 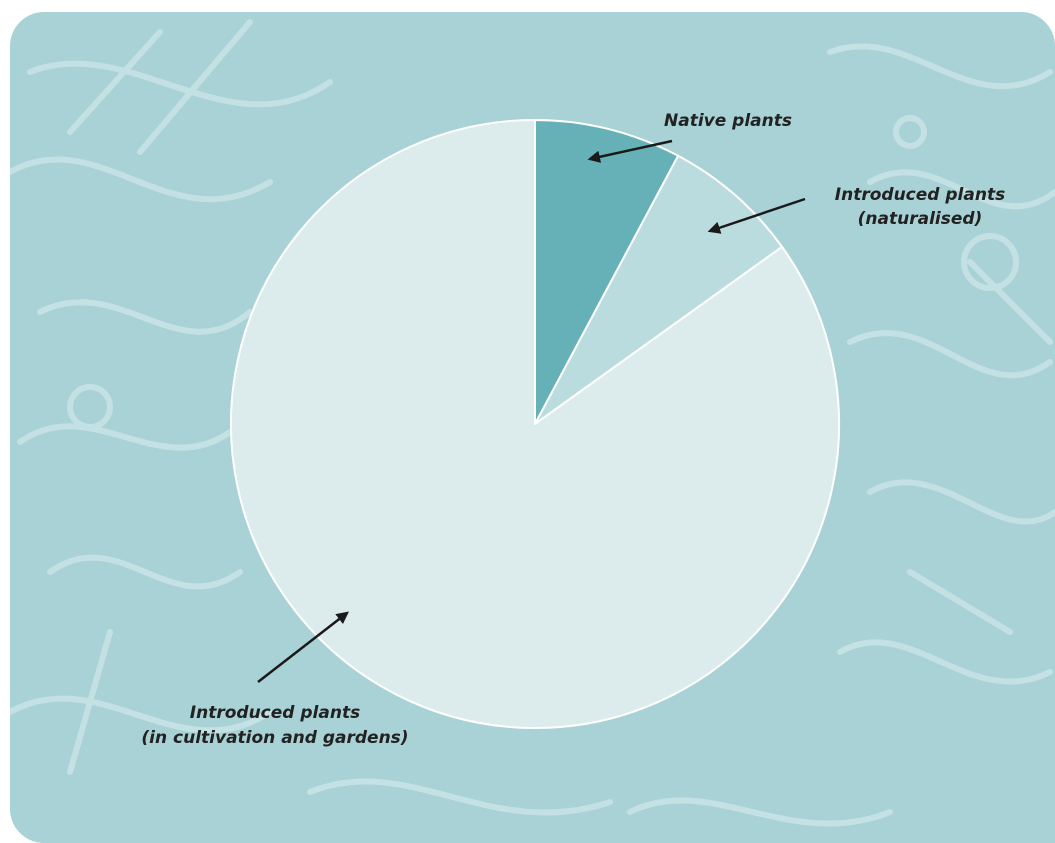 What do you see at coordinates (275, 713) in the screenshot?
I see `slice-label-3-line-1: Introduced plants` at bounding box center [275, 713].